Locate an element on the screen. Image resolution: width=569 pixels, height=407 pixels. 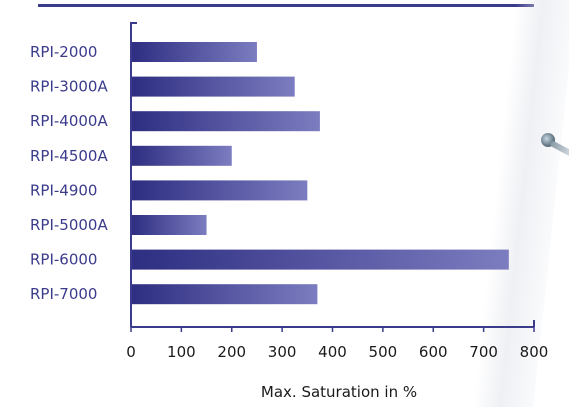
bar-rpi-3000a is located at coordinates (213, 86).